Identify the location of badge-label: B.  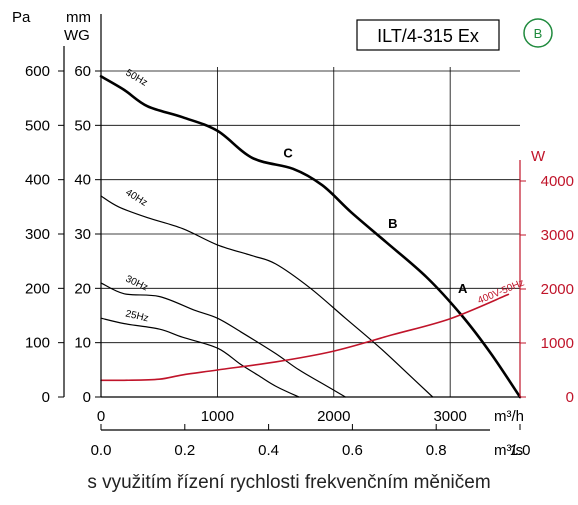
(538, 33).